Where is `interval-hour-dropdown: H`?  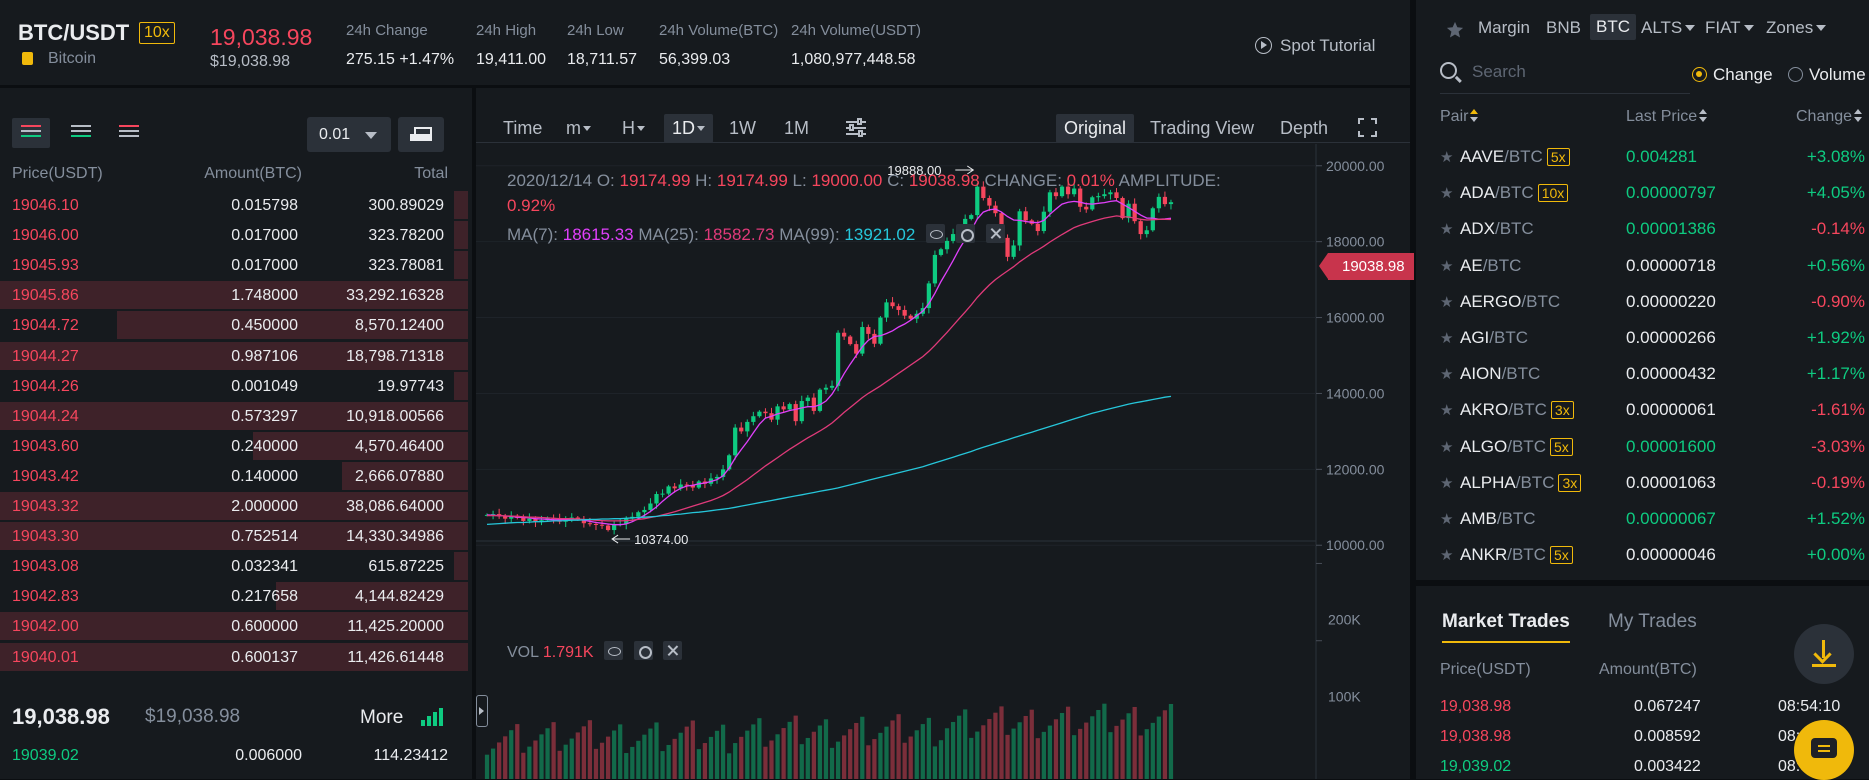 interval-hour-dropdown: H is located at coordinates (633, 128).